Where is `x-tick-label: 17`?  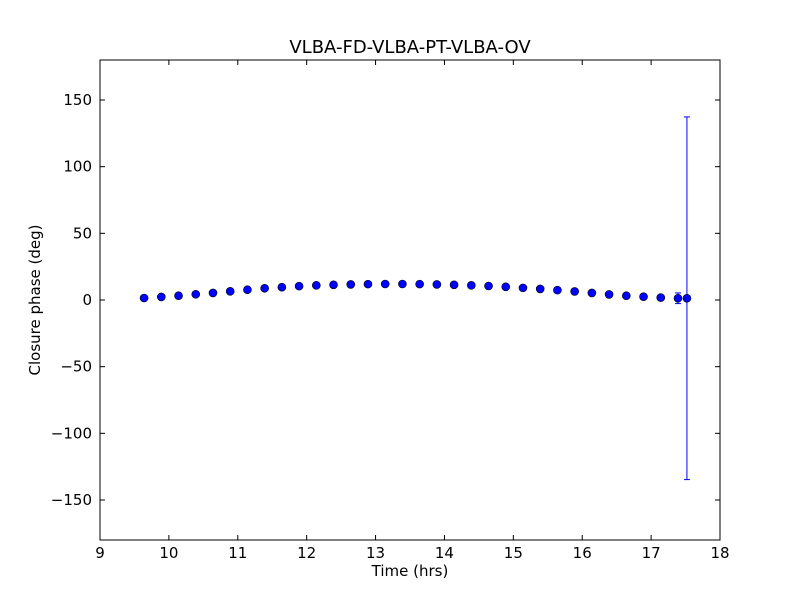
x-tick-label: 17 is located at coordinates (651, 553).